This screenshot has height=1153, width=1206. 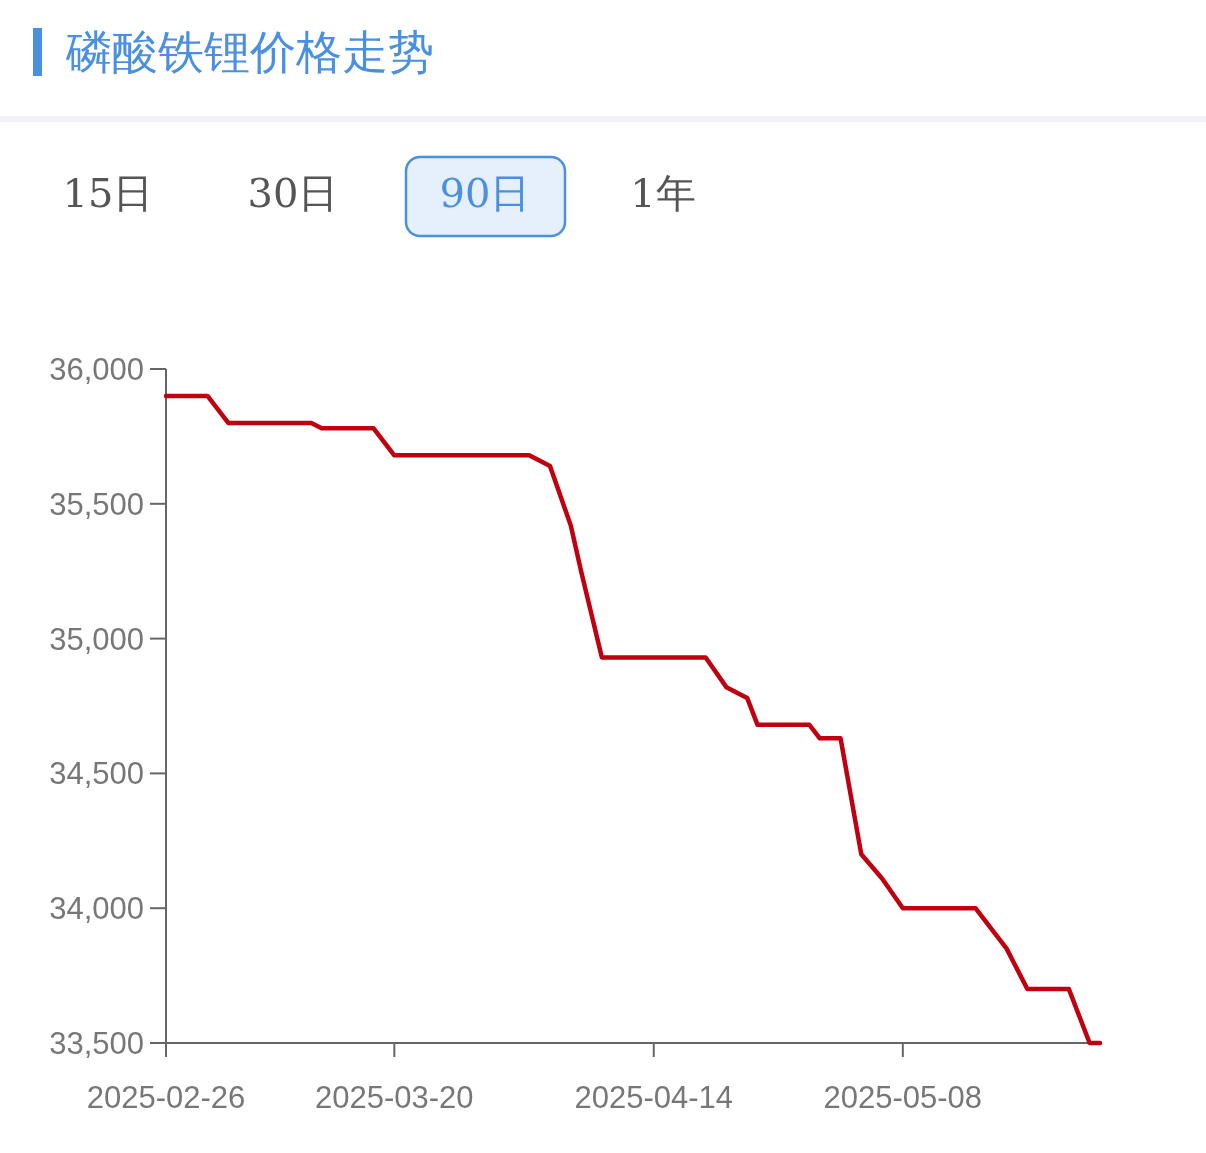 What do you see at coordinates (96, 504) in the screenshot?
I see `y-tick-label: 35,500` at bounding box center [96, 504].